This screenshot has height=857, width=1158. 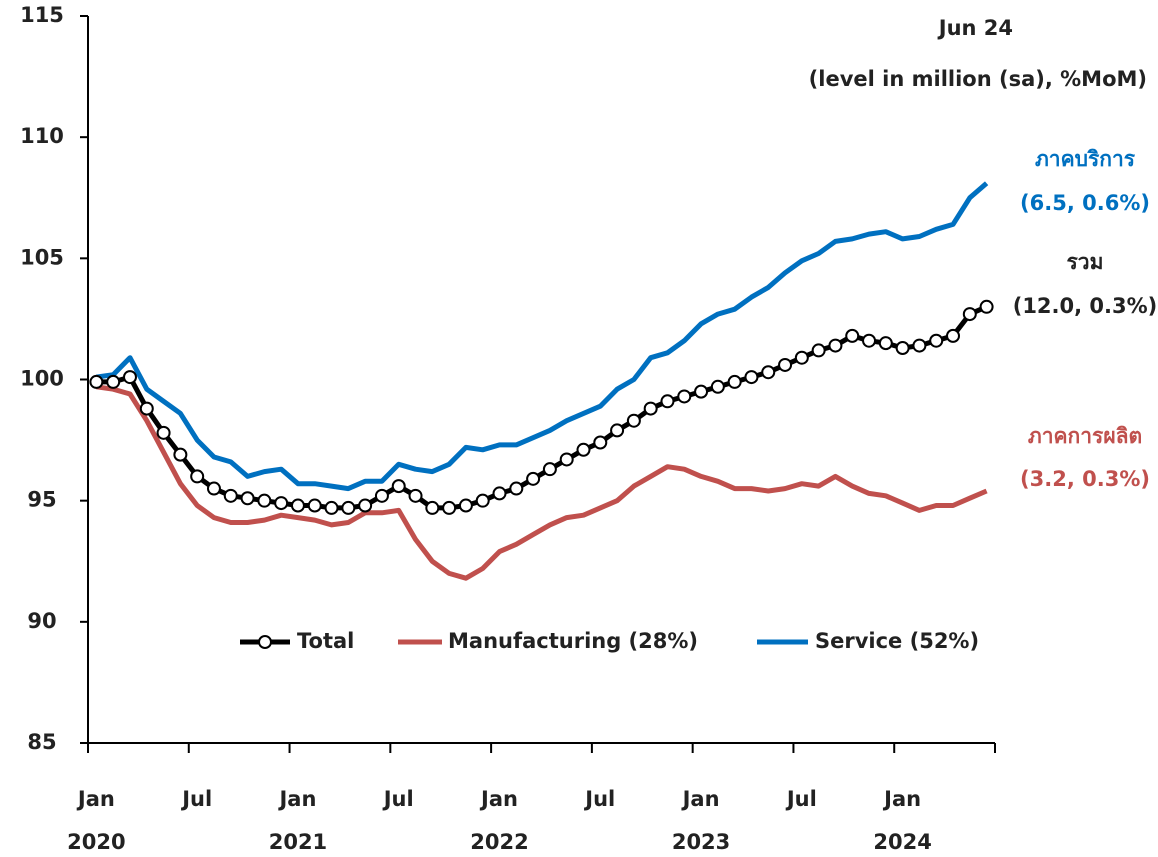 What do you see at coordinates (42, 257) in the screenshot?
I see `y-tick-label: 105` at bounding box center [42, 257].